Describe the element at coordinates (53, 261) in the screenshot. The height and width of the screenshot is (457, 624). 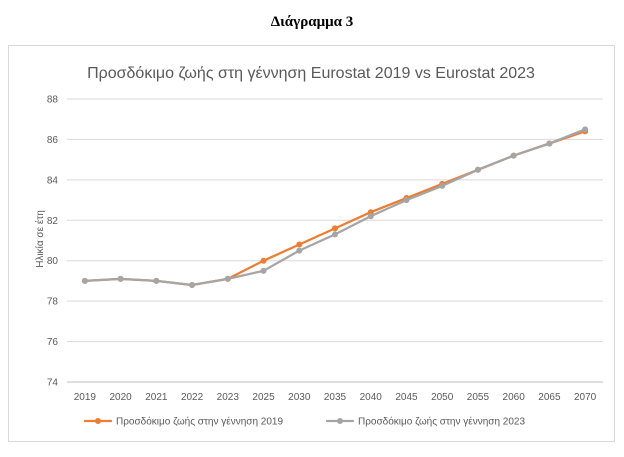
I see `y-tick-label: 80` at that location.